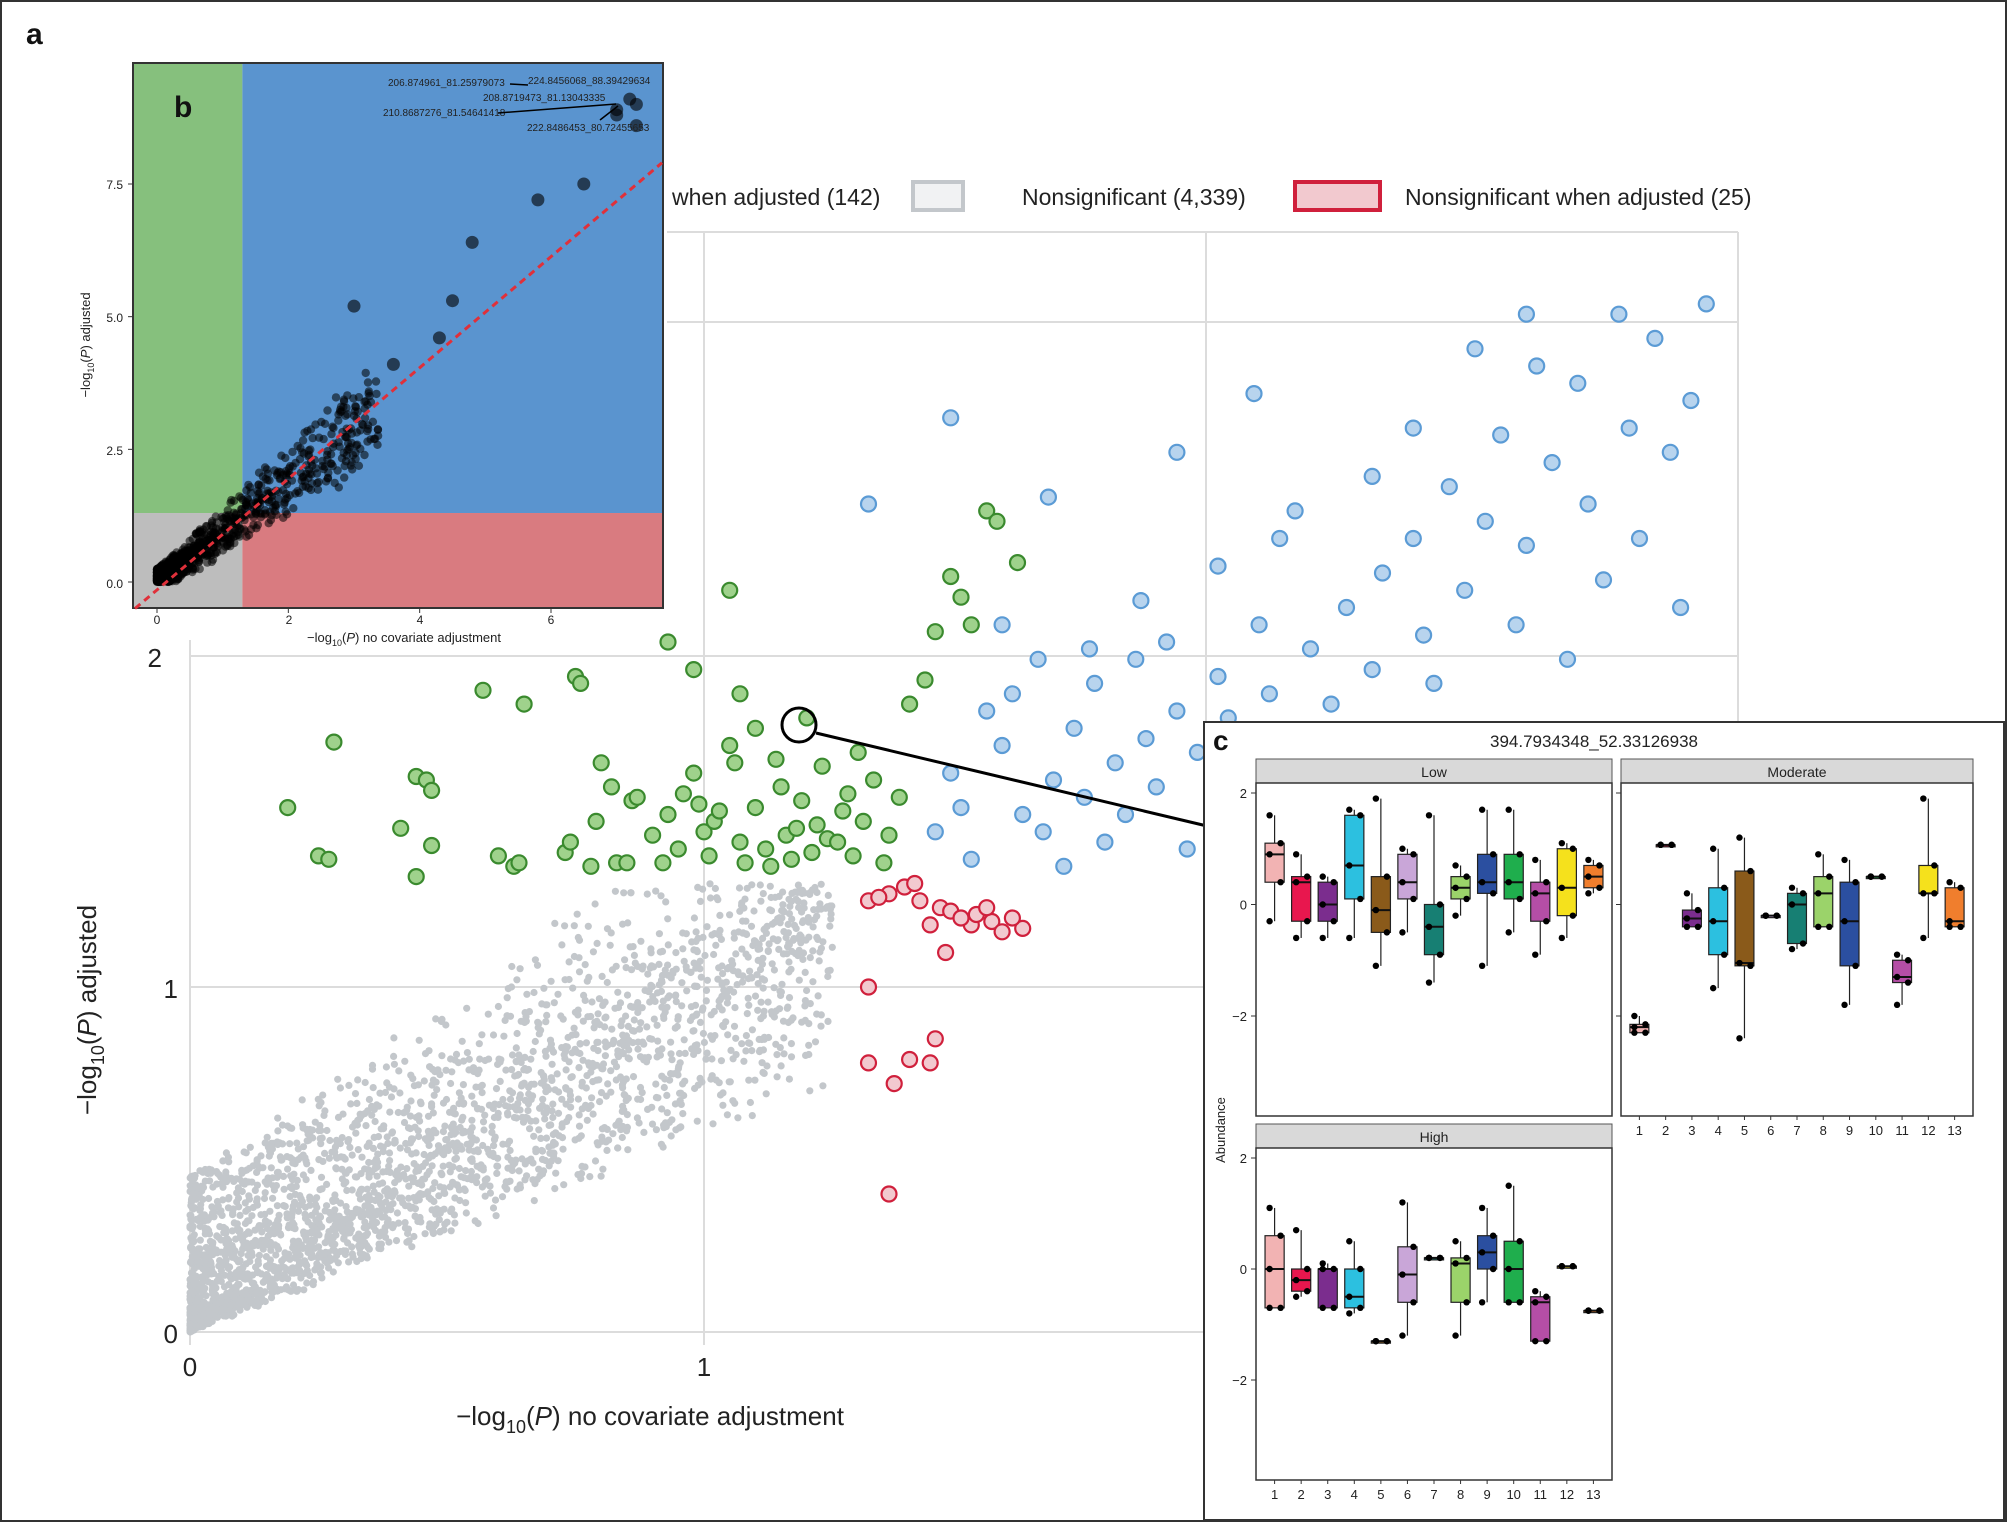  What do you see at coordinates (452, 560) in the screenshot?
I see `inset-b-region-red` at bounding box center [452, 560].